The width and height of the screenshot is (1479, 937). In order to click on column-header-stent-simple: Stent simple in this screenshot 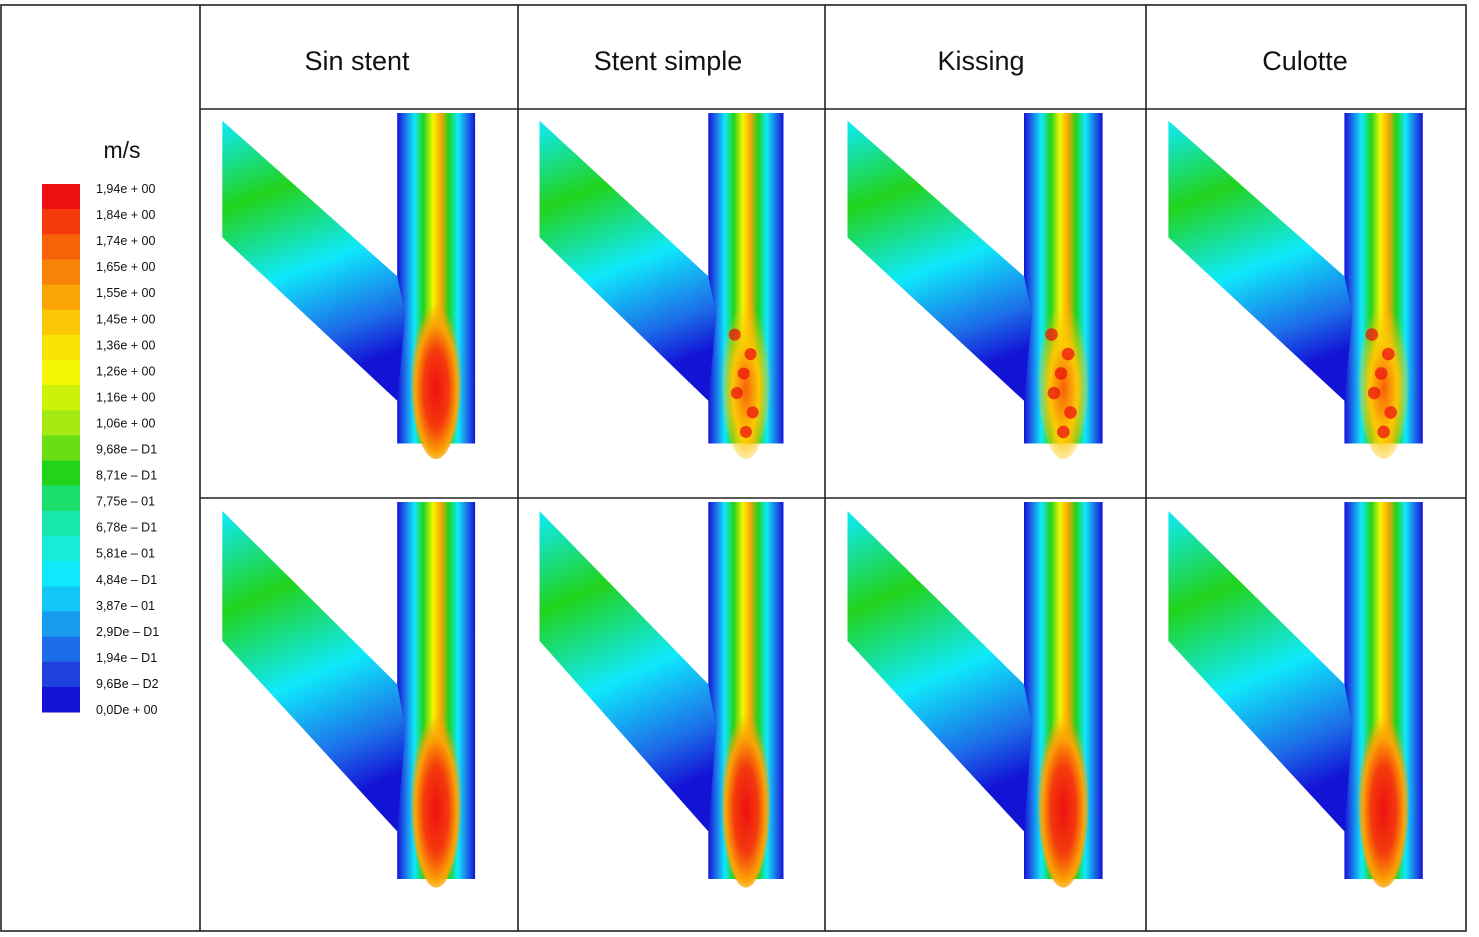, I will do `click(668, 61)`.